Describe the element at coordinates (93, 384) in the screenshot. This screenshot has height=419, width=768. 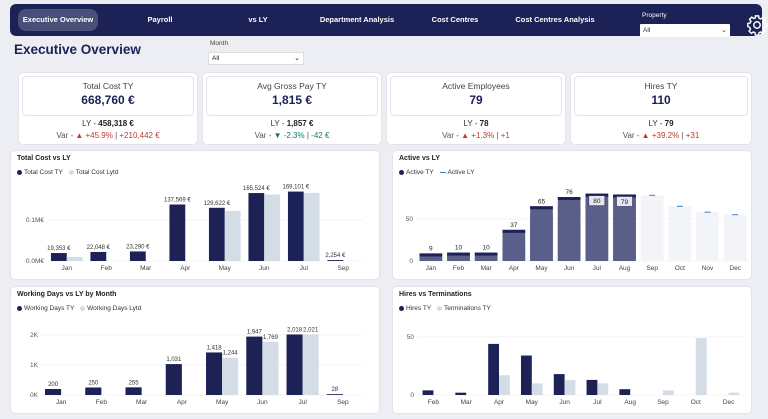
I see `data-label: 250` at that location.